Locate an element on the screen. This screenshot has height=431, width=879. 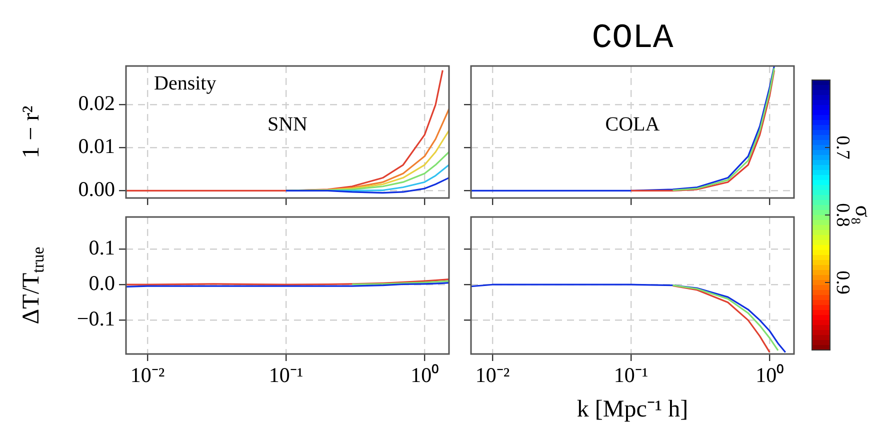
chart-title: COLA is located at coordinates (633, 39).